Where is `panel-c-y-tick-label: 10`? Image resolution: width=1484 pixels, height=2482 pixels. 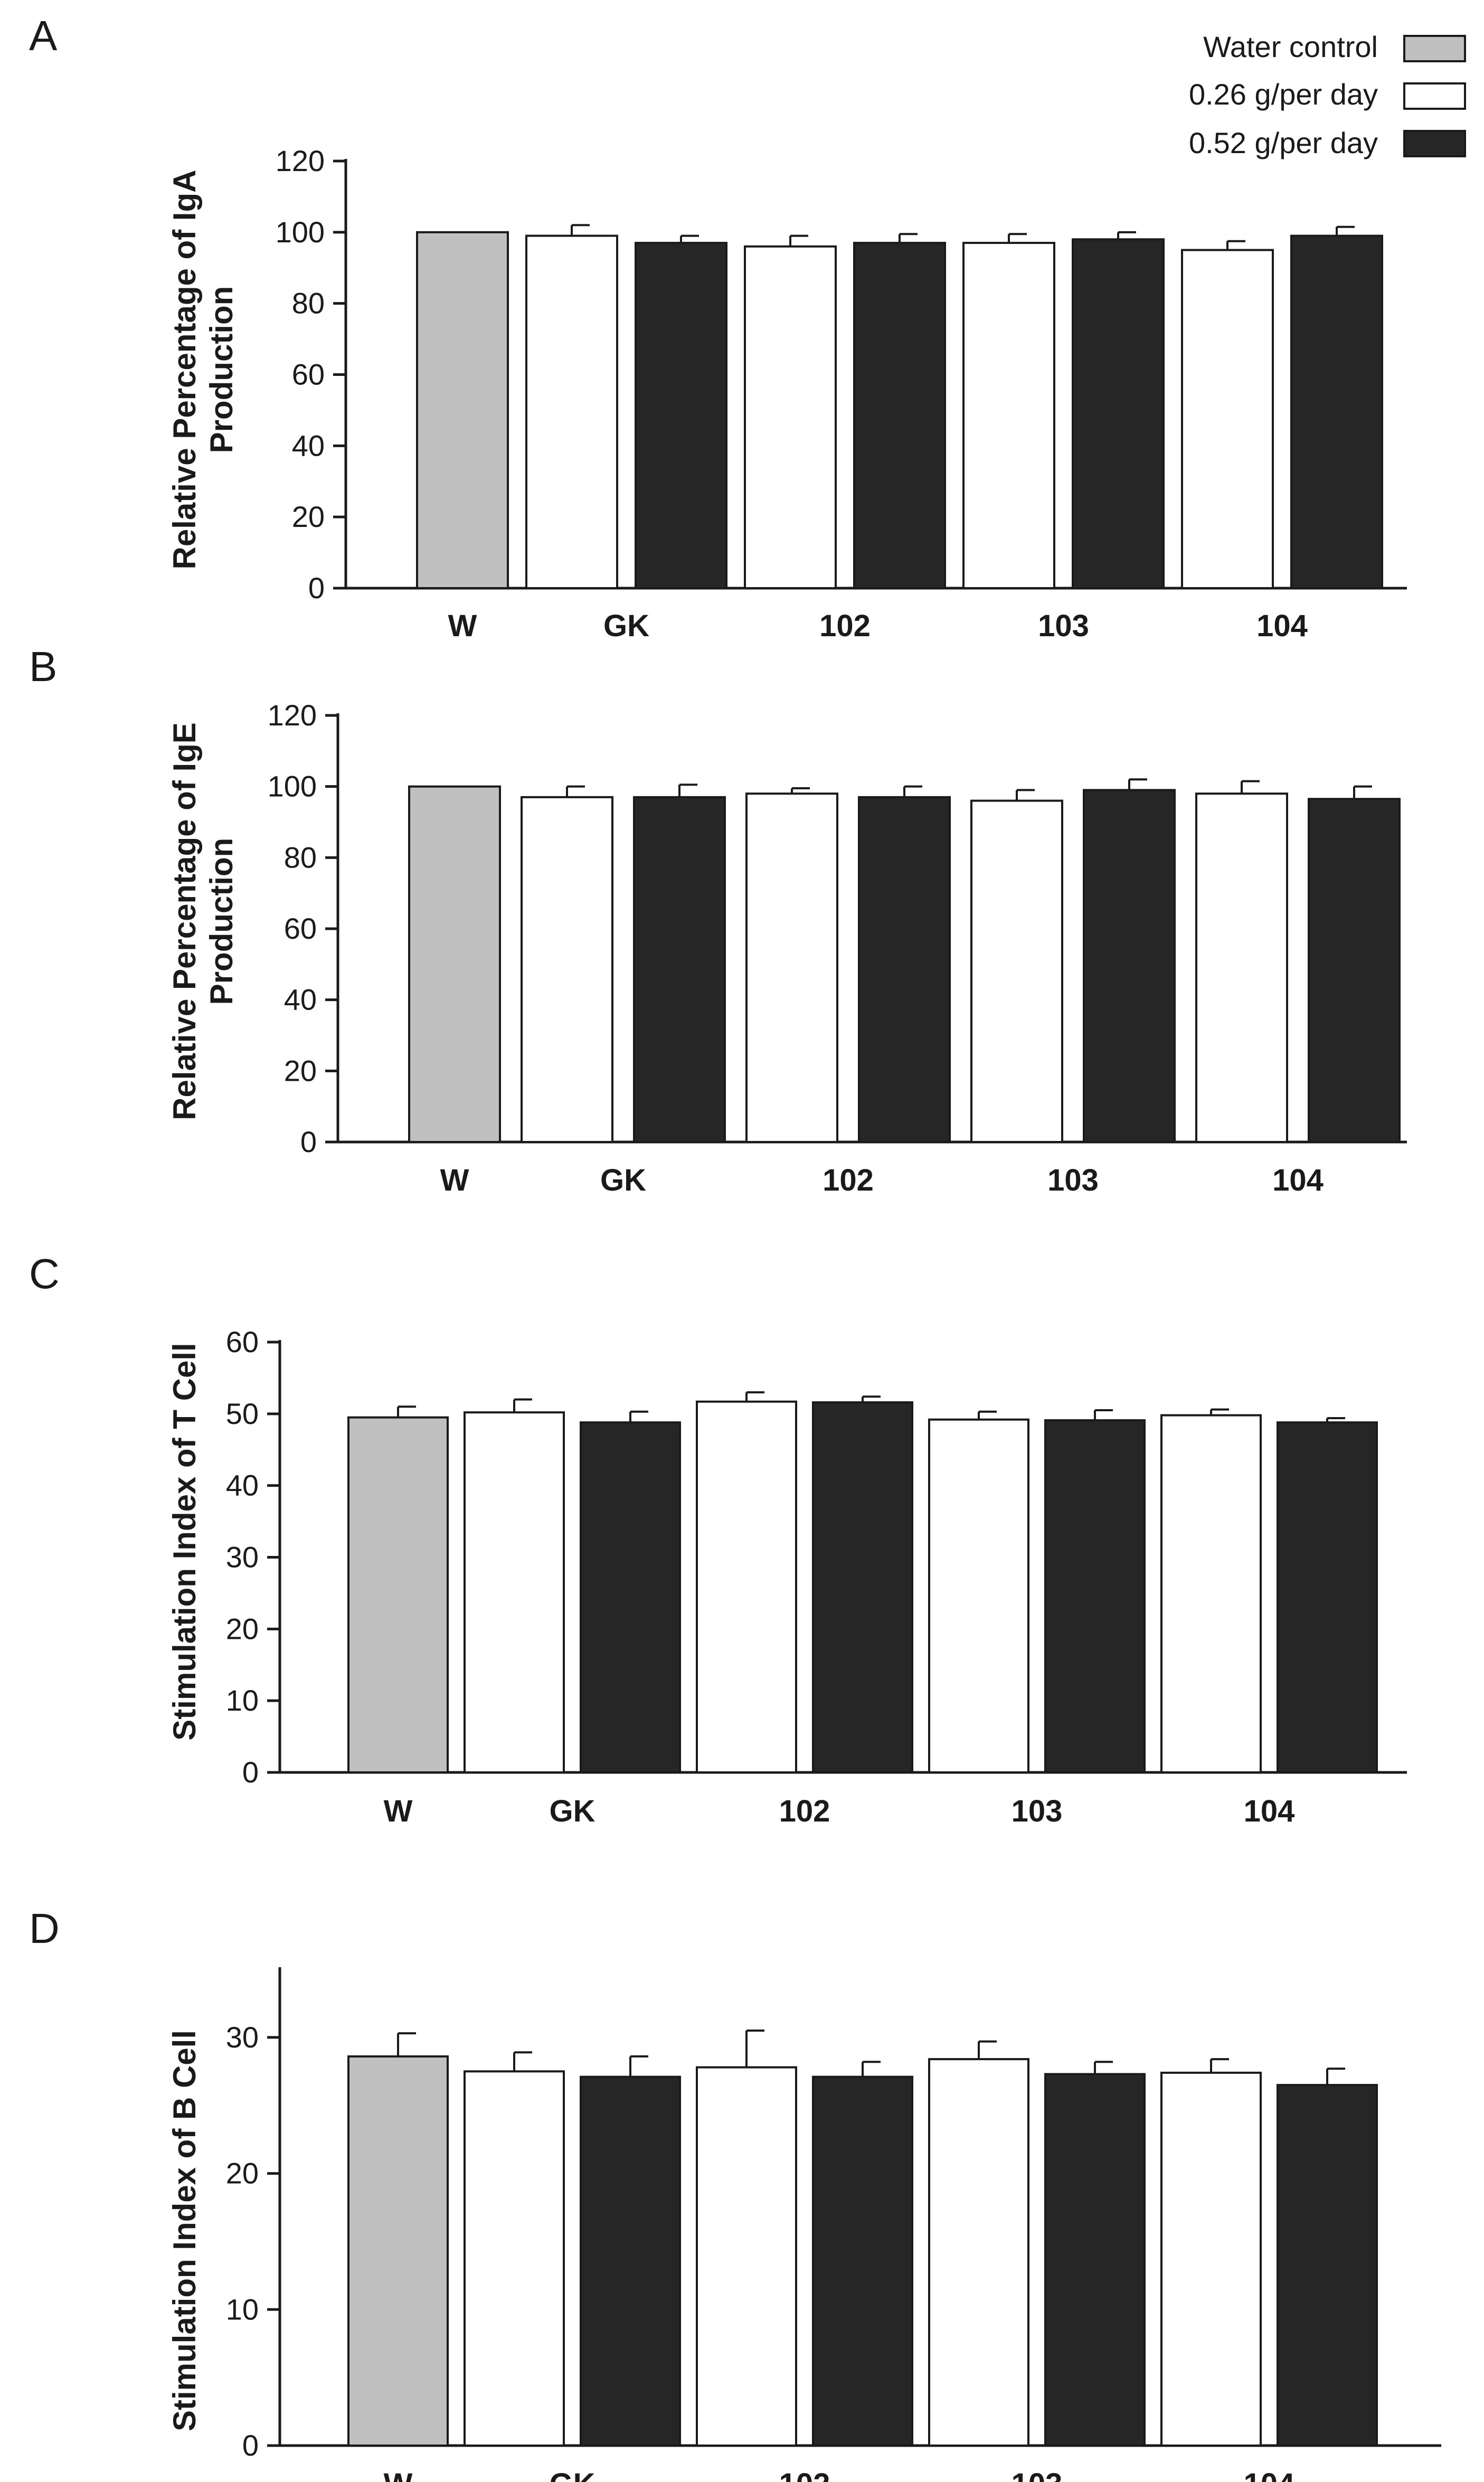 panel-c-y-tick-label: 10 is located at coordinates (242, 1701).